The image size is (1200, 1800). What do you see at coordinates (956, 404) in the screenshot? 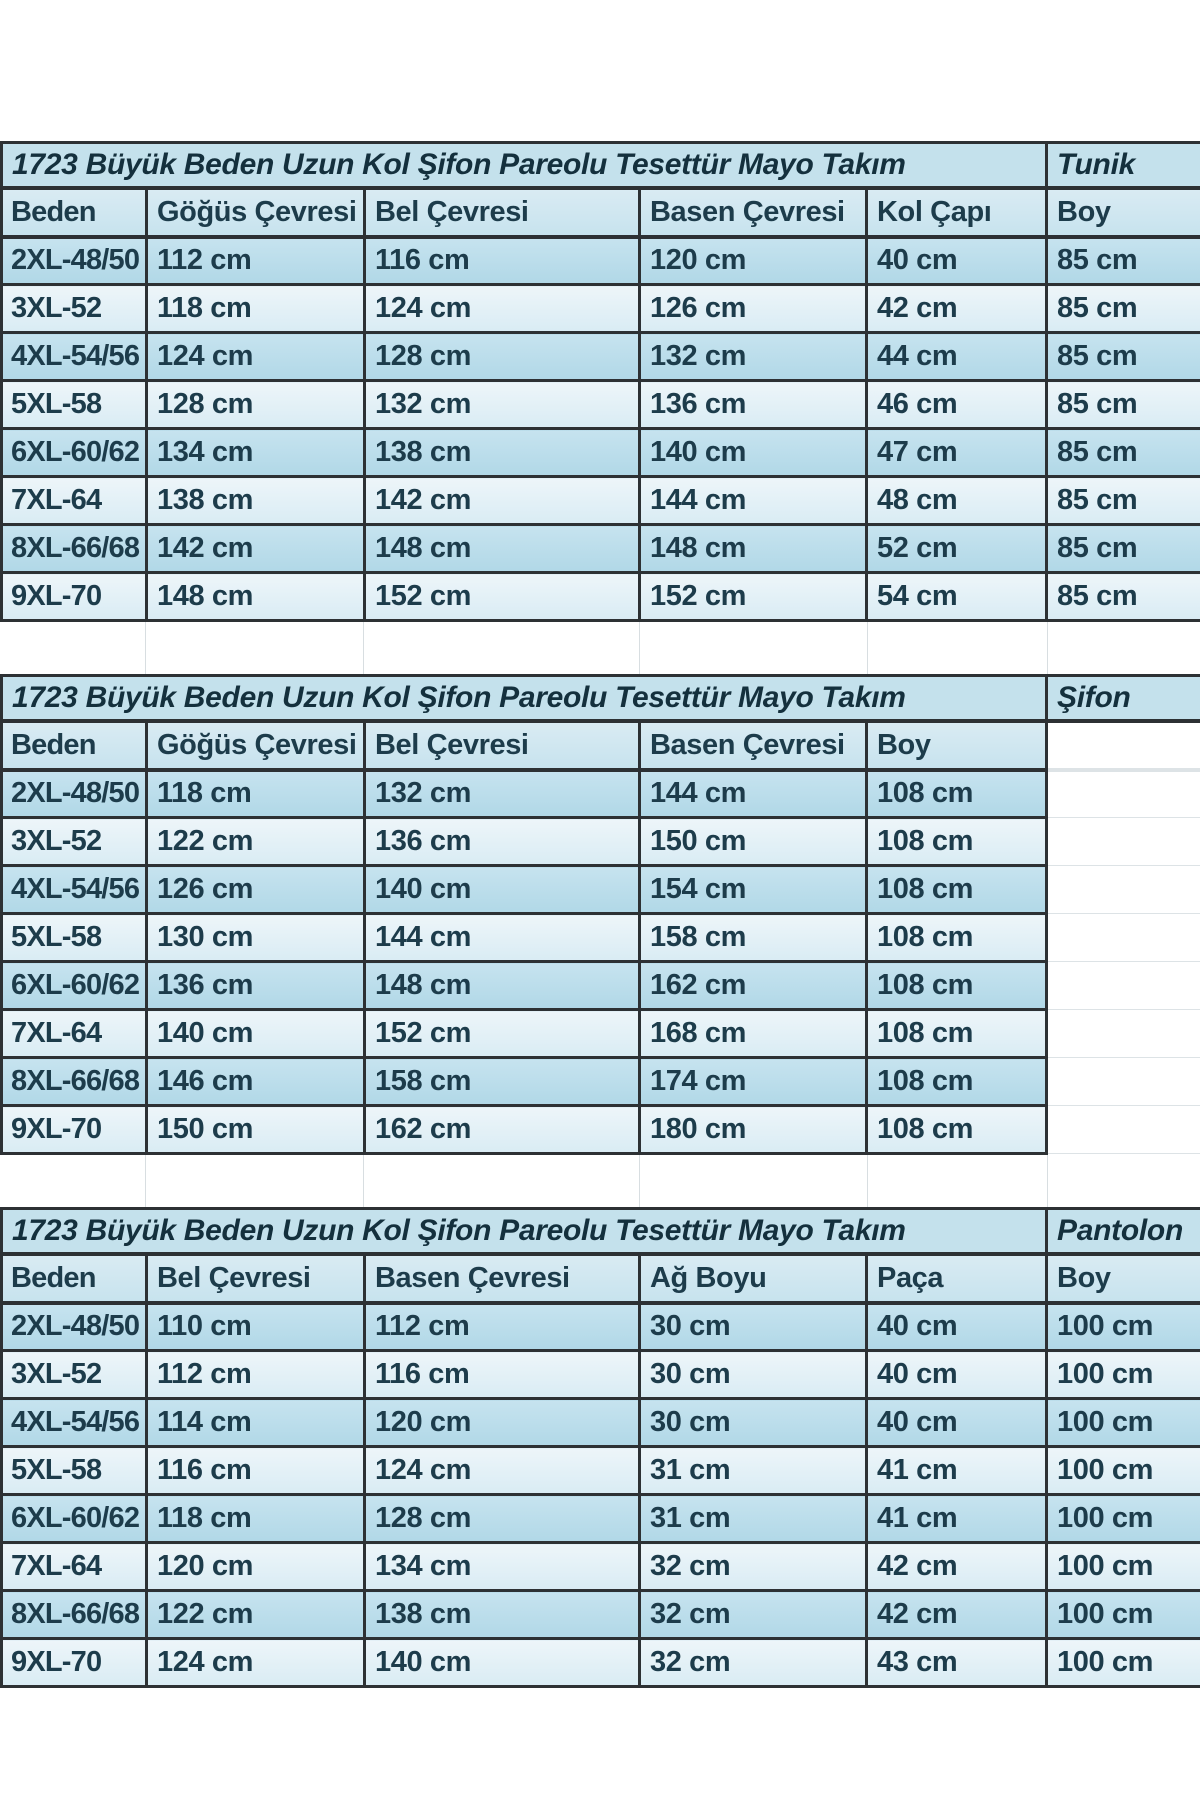
I see `size-cell: 46 cm` at bounding box center [956, 404].